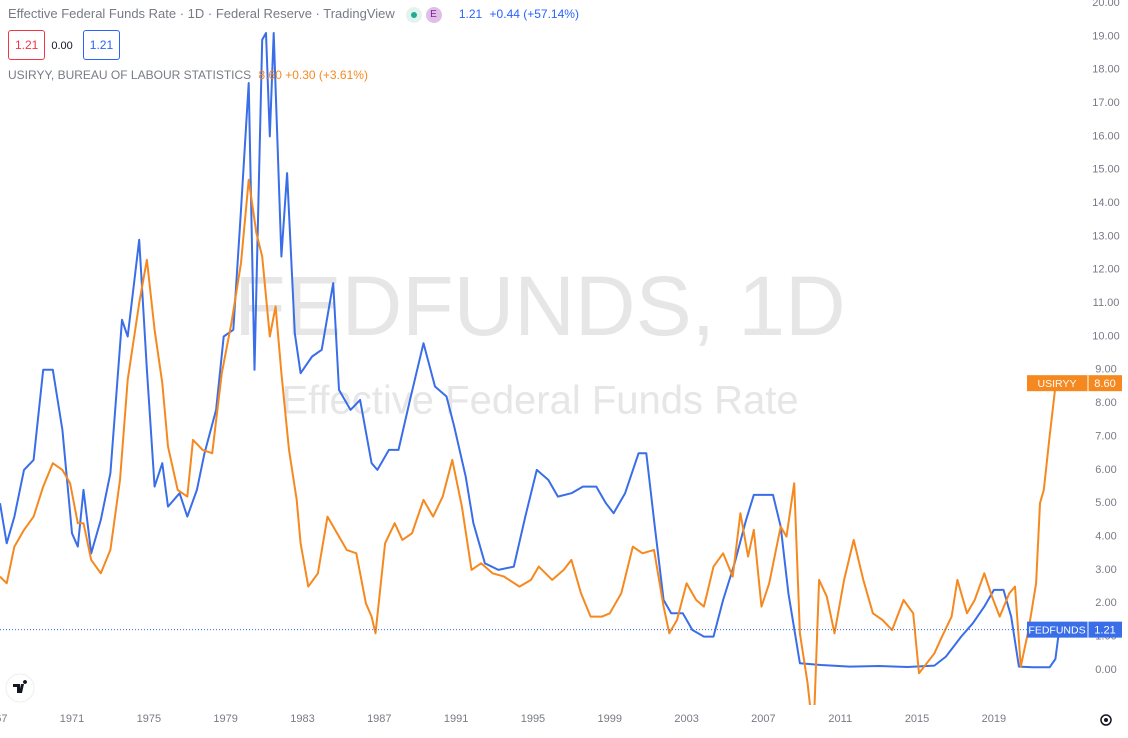 The height and width of the screenshot is (738, 1128). What do you see at coordinates (470, 14) in the screenshot?
I see `price: 1.21` at bounding box center [470, 14].